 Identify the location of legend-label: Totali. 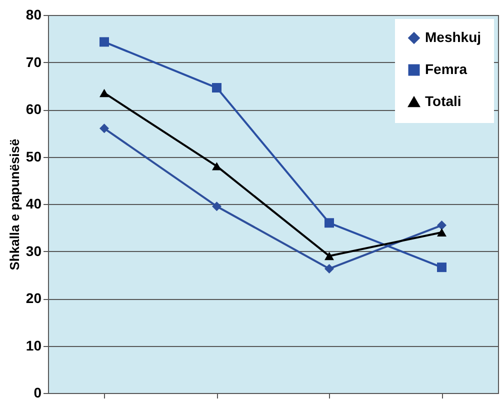
(443, 101).